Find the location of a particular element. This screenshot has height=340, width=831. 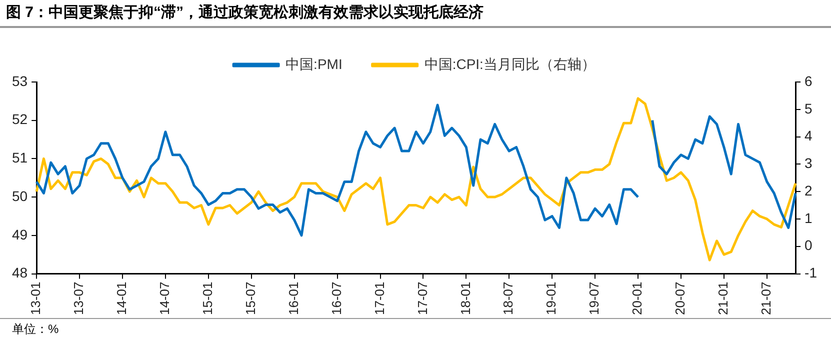

y2-tick-label: 2 is located at coordinates (808, 190).